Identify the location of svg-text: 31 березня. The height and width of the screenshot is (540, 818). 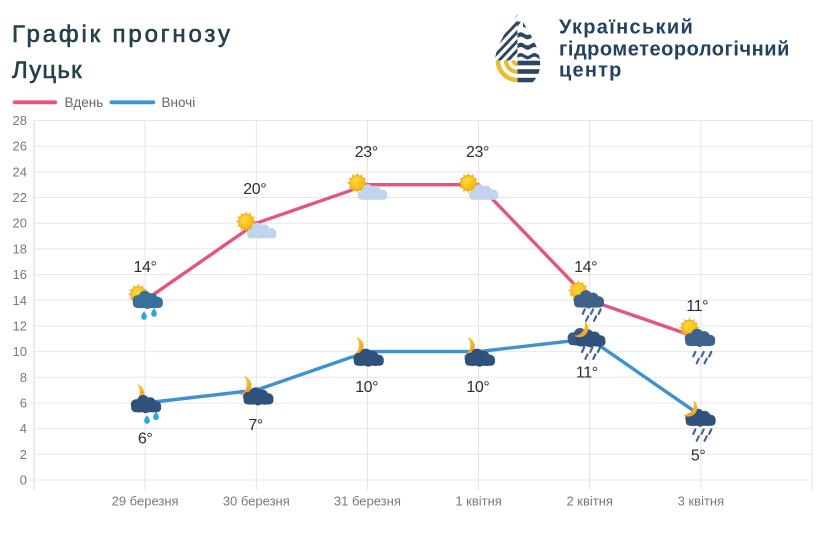
(367, 501).